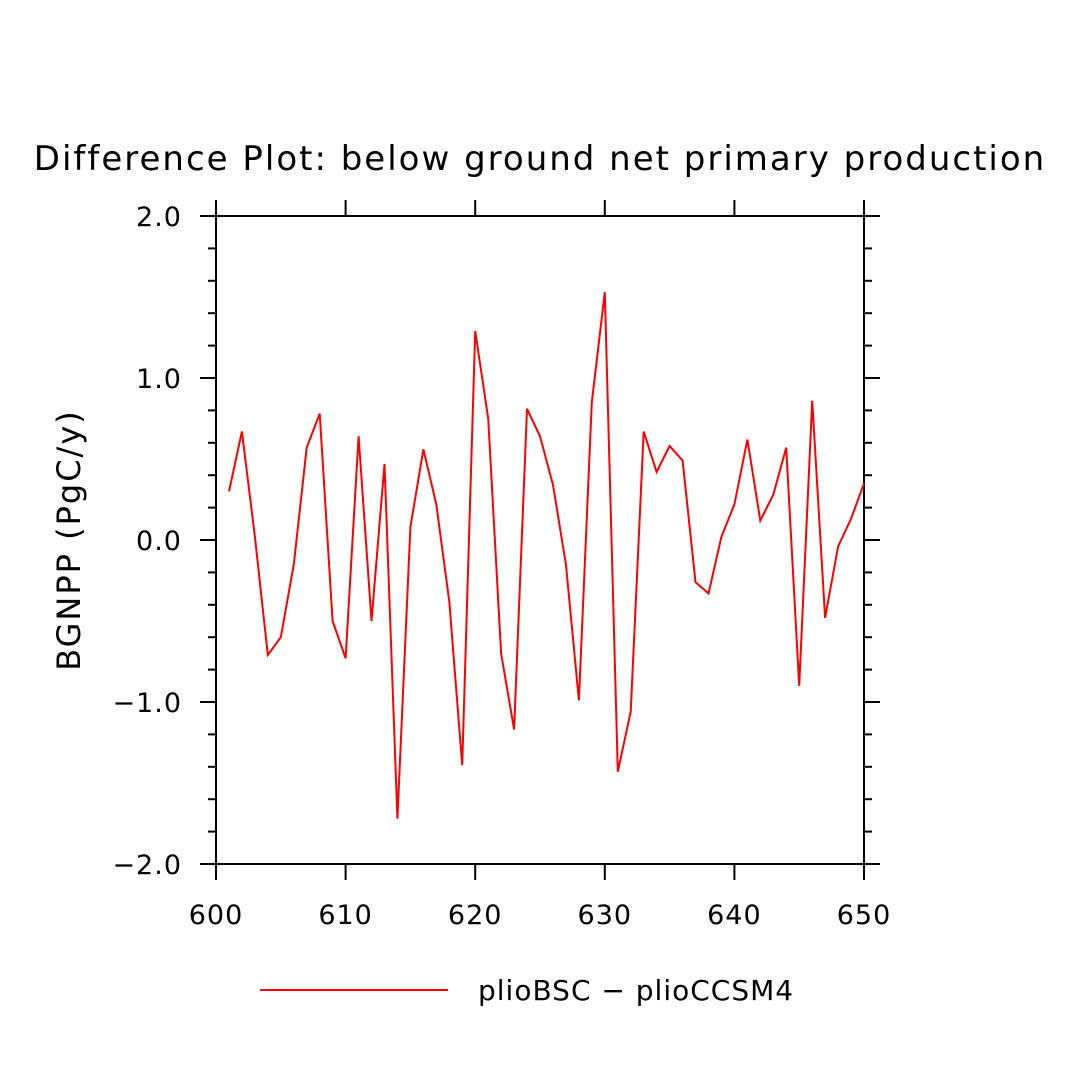 Image resolution: width=1080 pixels, height=1084 pixels. I want to click on y-tick-label: 2.0, so click(159, 217).